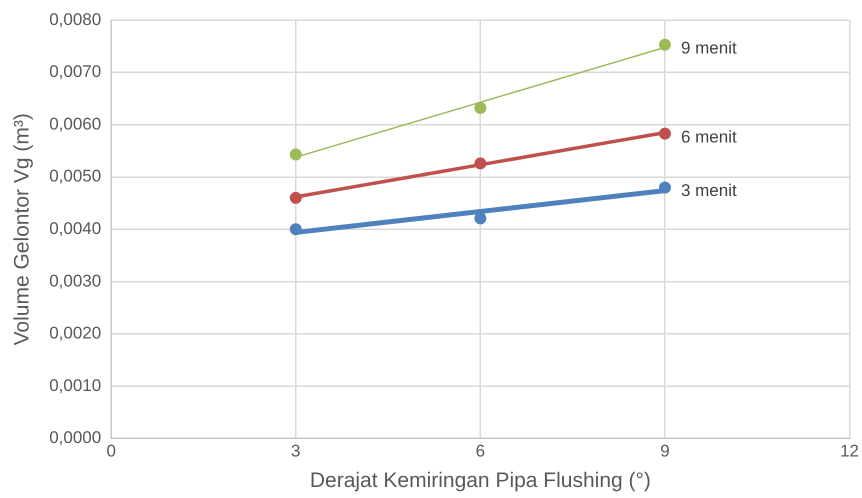  I want to click on y-tick-label: 0,0050, so click(75, 176).